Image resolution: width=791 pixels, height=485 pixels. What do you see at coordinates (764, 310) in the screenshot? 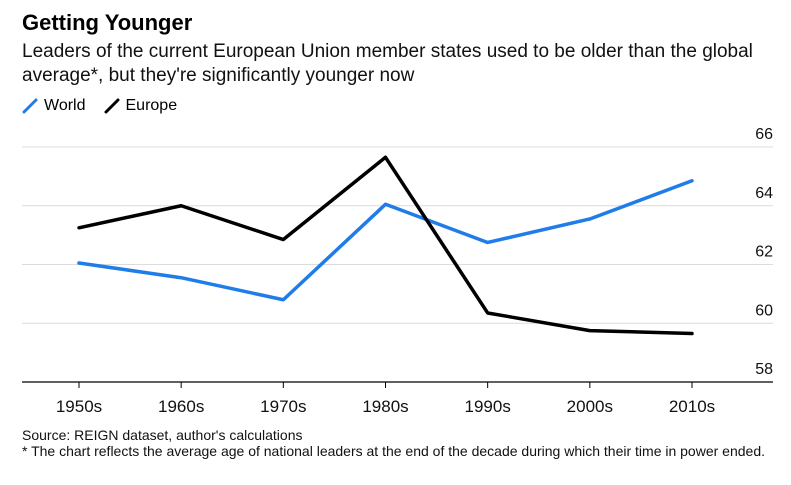
I see `y-tick-label-60: 60` at bounding box center [764, 310].